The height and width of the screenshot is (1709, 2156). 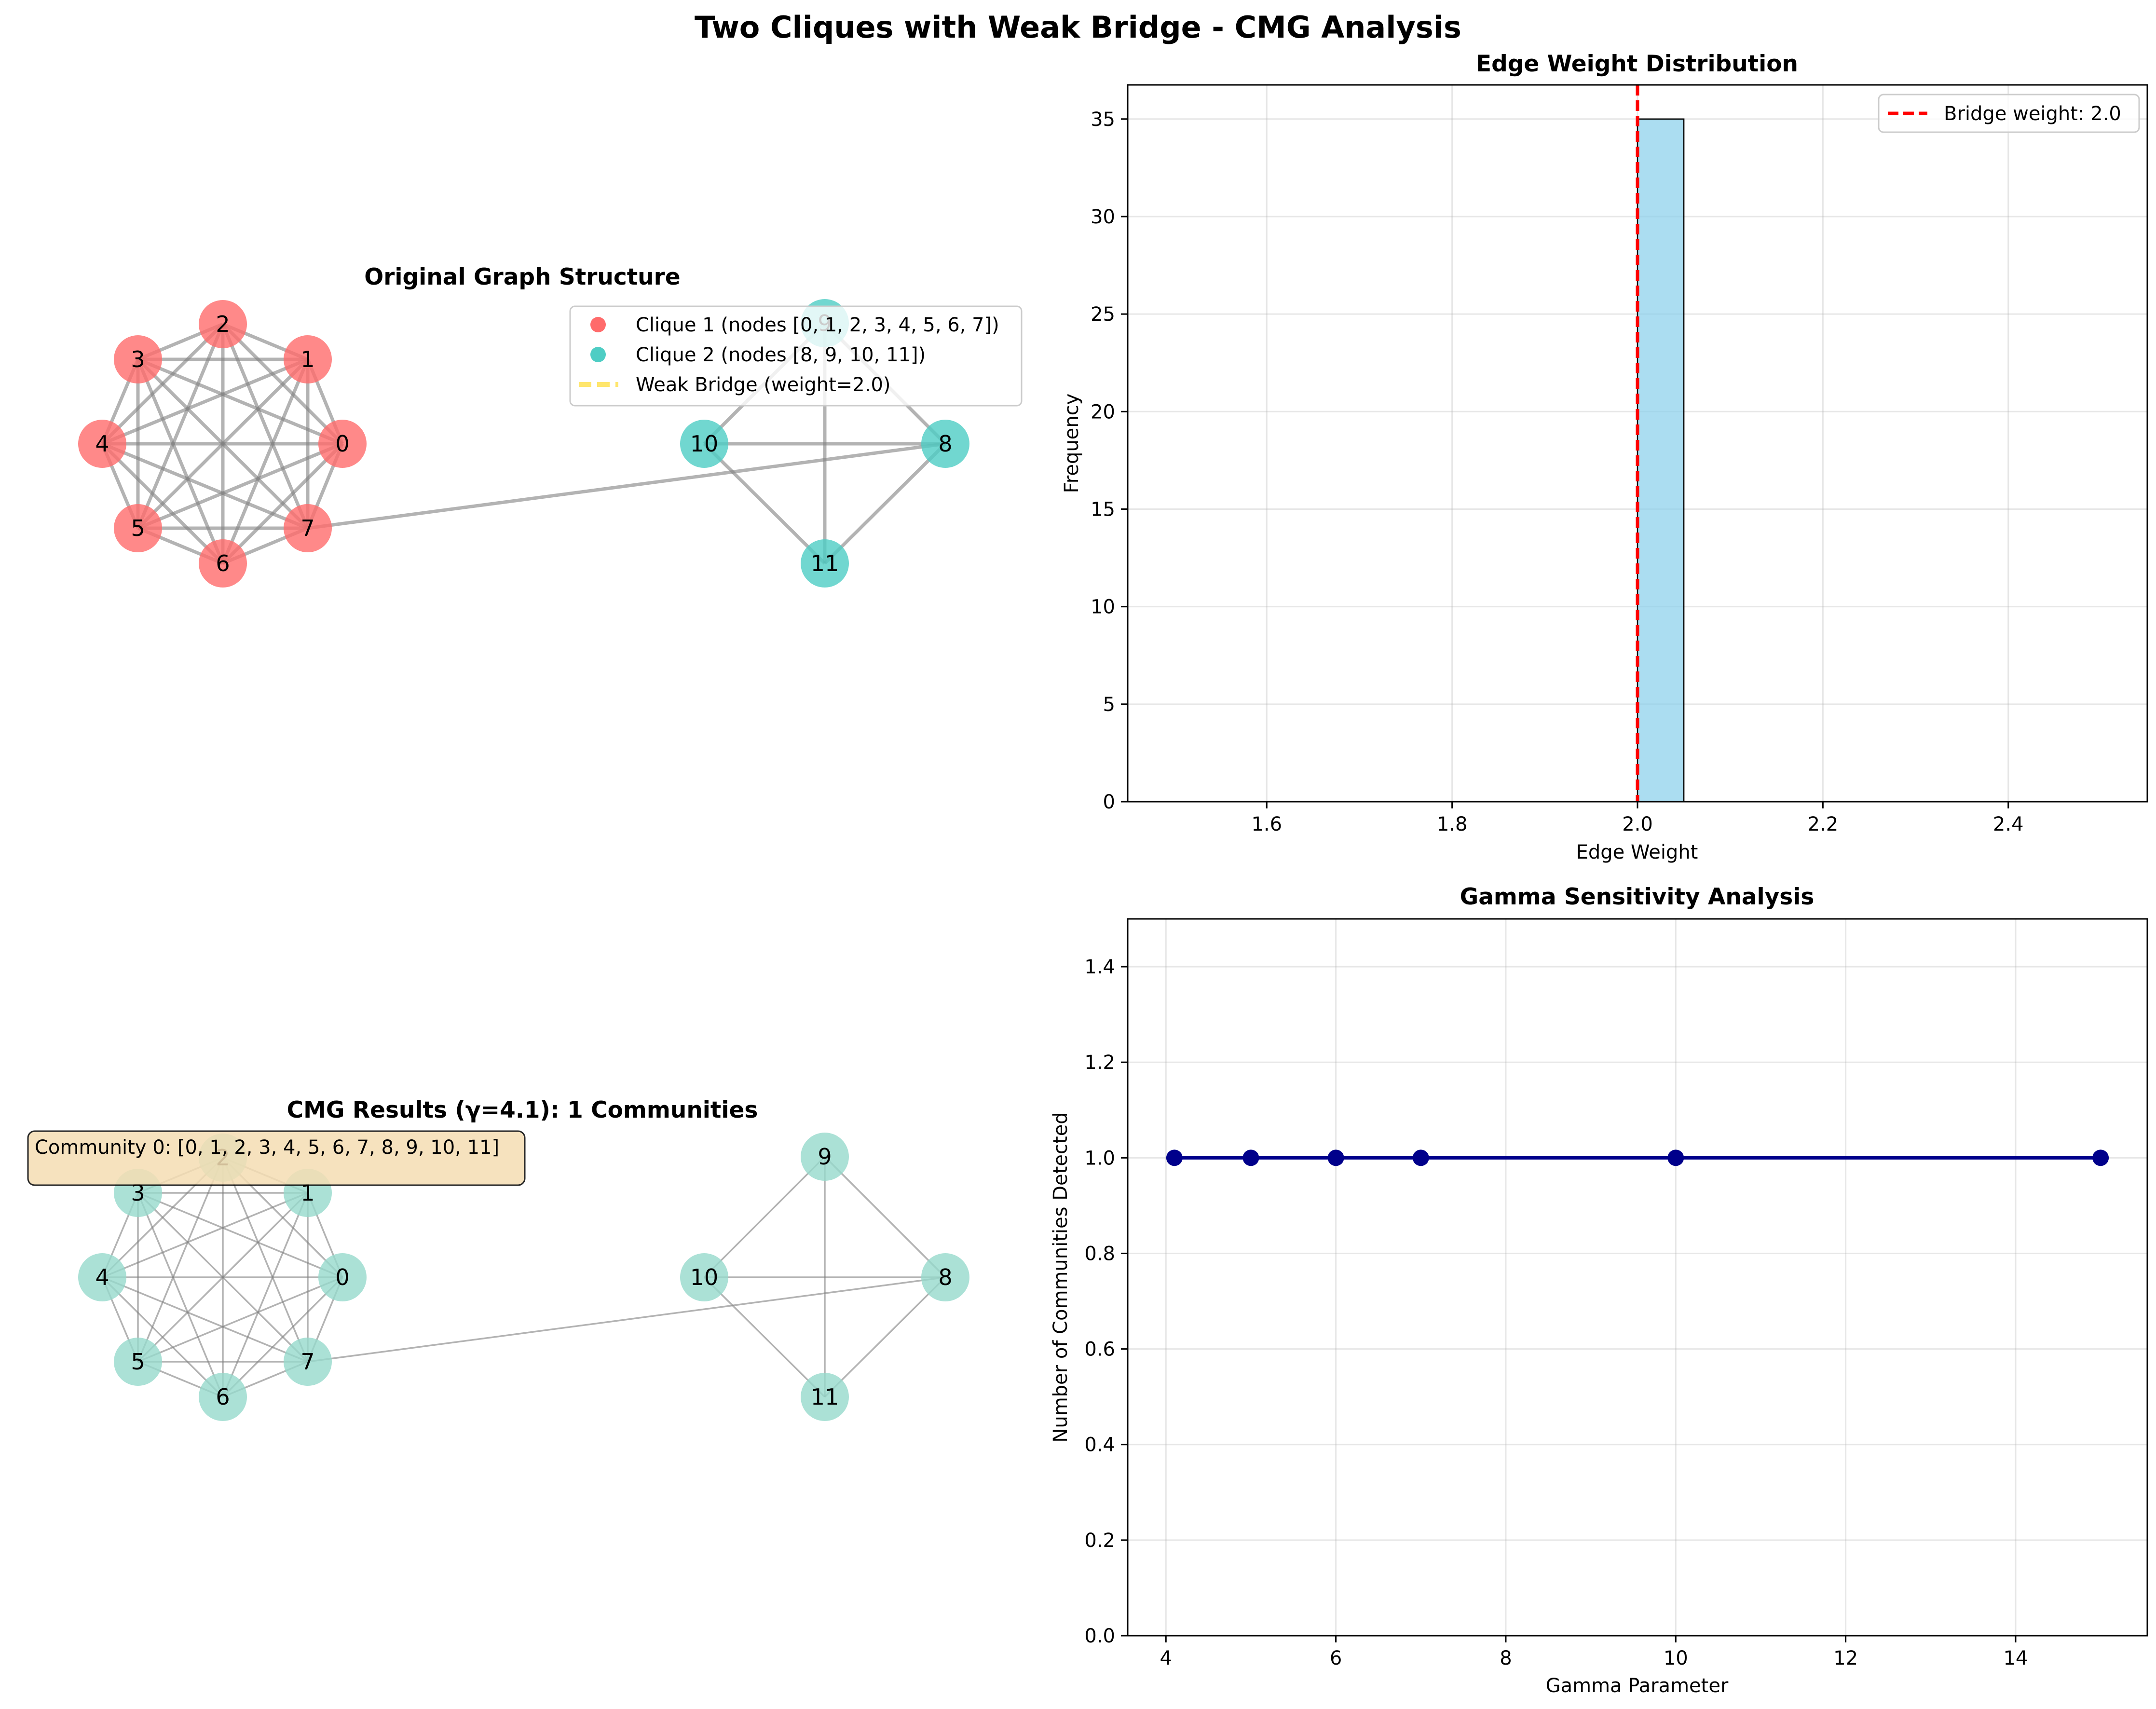 I want to click on gamma-xtick-label-3: 10, so click(x=1676, y=1658).